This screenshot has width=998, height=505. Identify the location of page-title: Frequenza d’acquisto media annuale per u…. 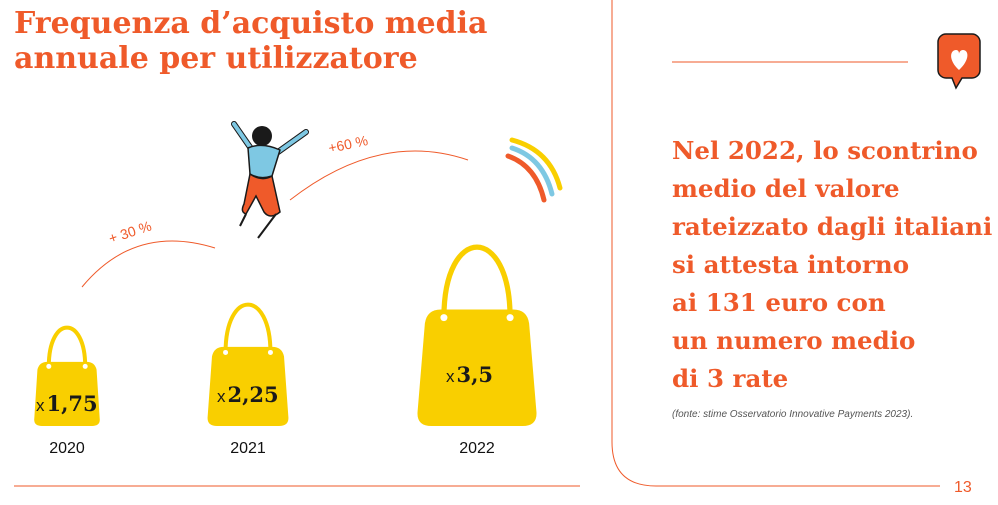
(274, 41).